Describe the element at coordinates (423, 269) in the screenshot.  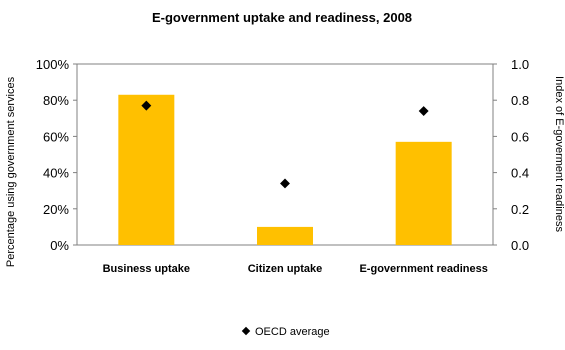
I see `category-label: E-government readiness` at that location.